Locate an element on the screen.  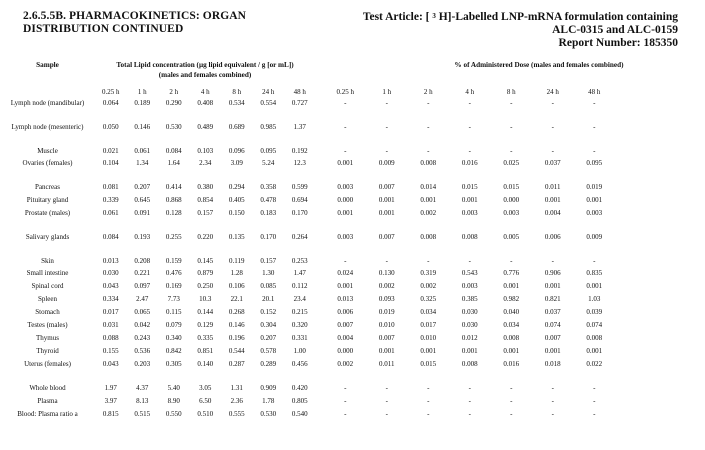
concentration-value: 0.290 is located at coordinates (173, 103).